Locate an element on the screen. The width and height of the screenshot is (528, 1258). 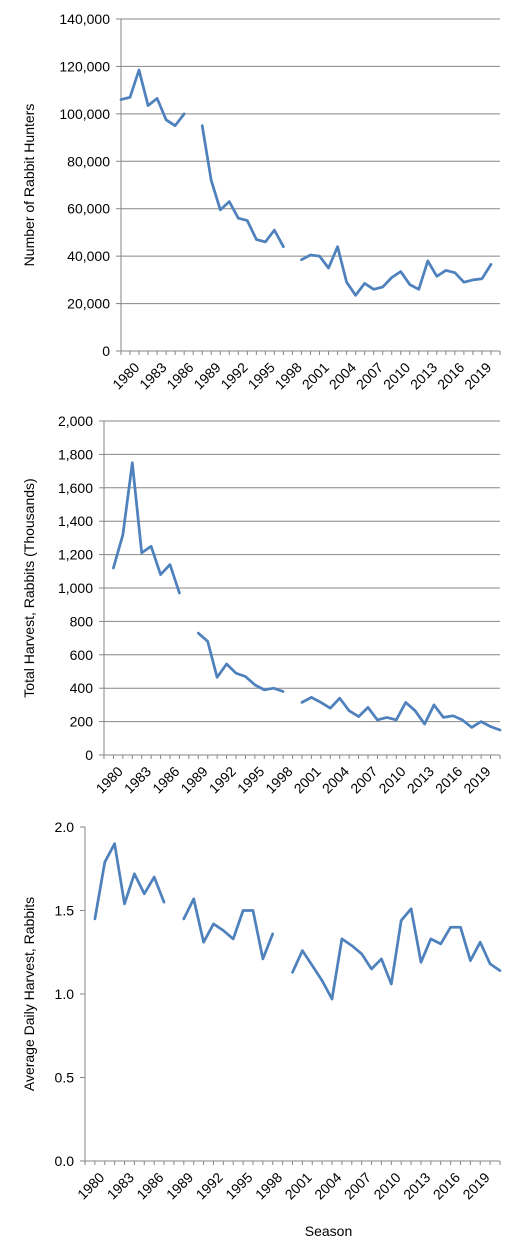
y-tick-label: 0.0 is located at coordinates (65, 1161).